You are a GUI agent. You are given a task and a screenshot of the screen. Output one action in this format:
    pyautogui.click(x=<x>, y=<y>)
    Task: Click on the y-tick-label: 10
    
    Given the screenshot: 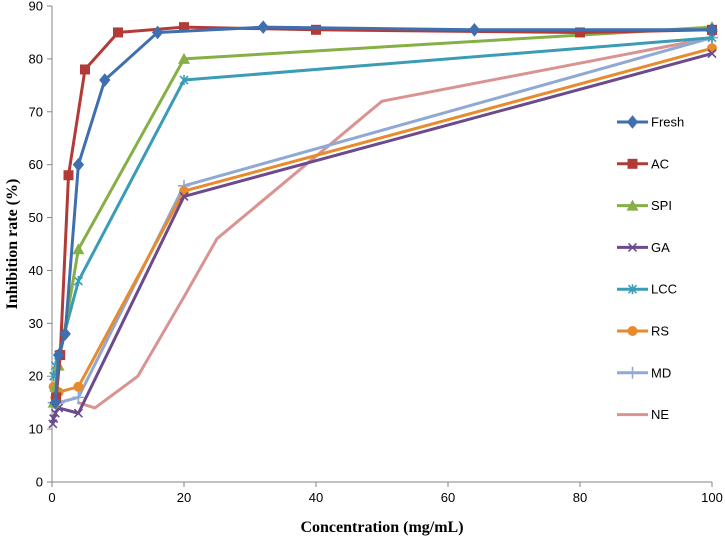 What is the action you would take?
    pyautogui.click(x=36, y=429)
    